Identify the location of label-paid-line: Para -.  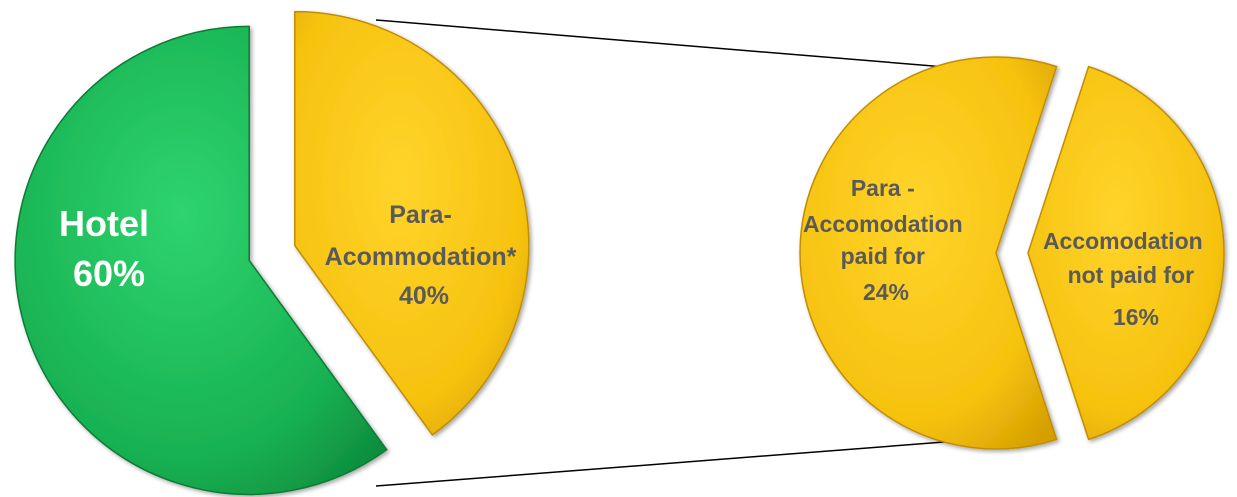
(883, 188).